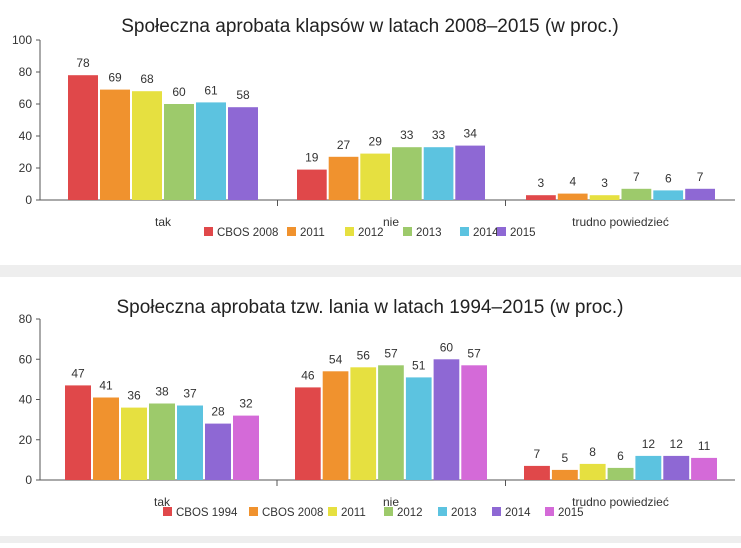  I want to click on data-label: 27, so click(344, 145).